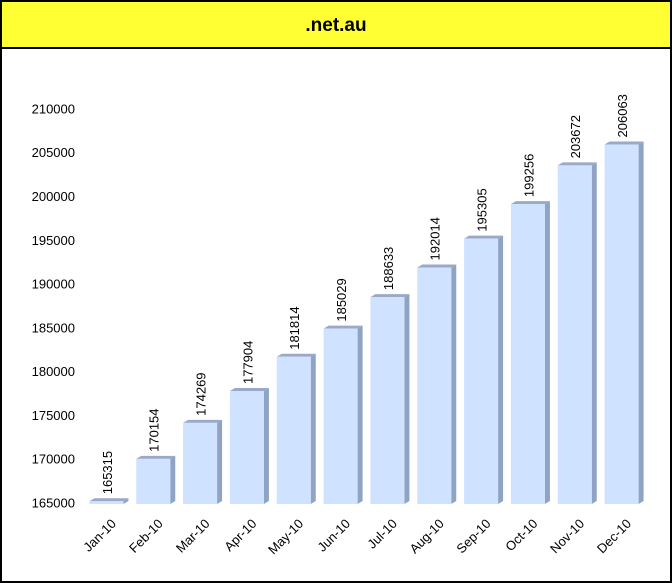 The width and height of the screenshot is (672, 583). What do you see at coordinates (575, 136) in the screenshot?
I see `value-label: 203672` at bounding box center [575, 136].